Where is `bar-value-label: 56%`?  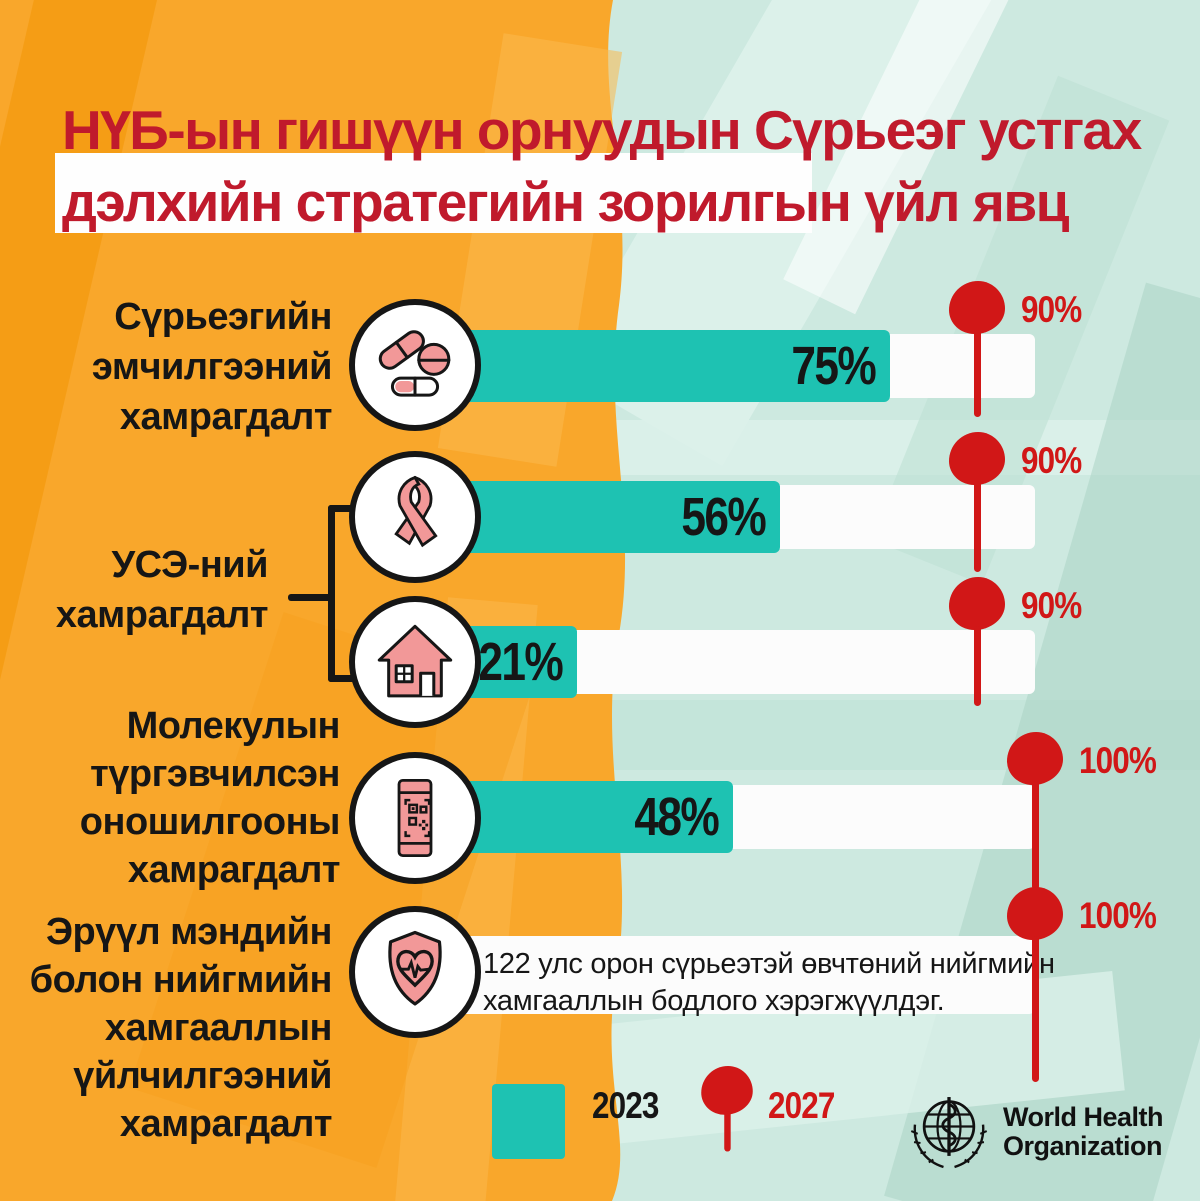 bar-value-label: 56% is located at coordinates (723, 517).